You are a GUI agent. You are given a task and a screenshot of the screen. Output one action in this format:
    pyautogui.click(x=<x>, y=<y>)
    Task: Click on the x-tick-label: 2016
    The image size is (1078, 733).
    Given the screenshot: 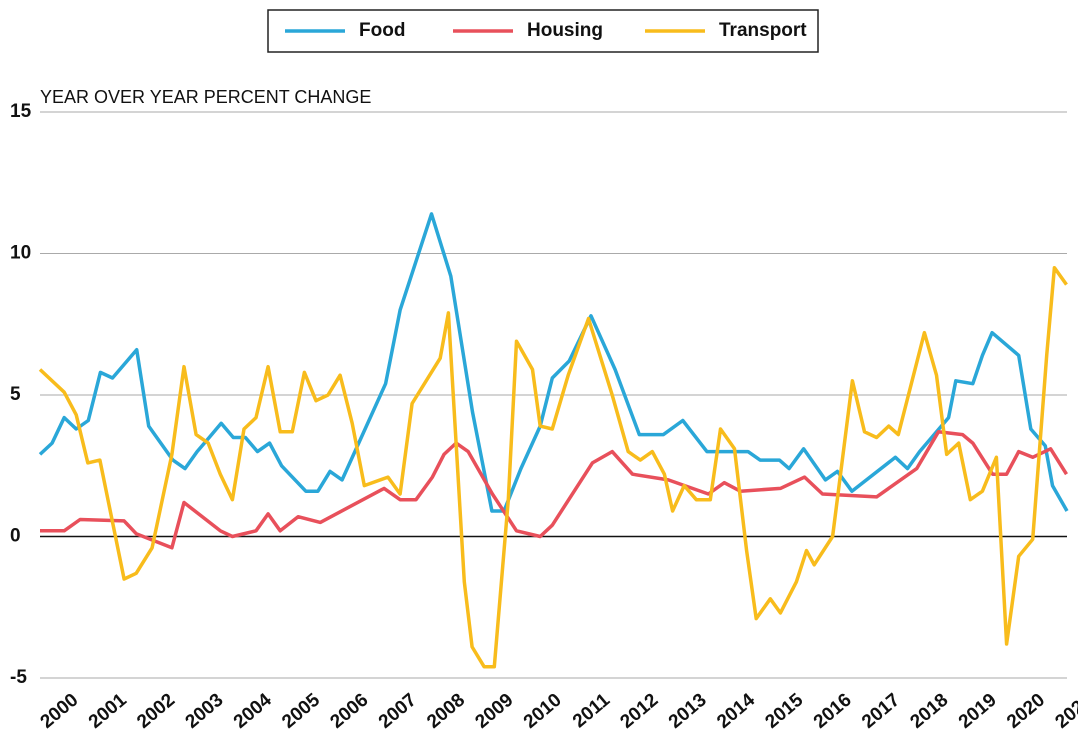 What is the action you would take?
    pyautogui.click(x=833, y=711)
    